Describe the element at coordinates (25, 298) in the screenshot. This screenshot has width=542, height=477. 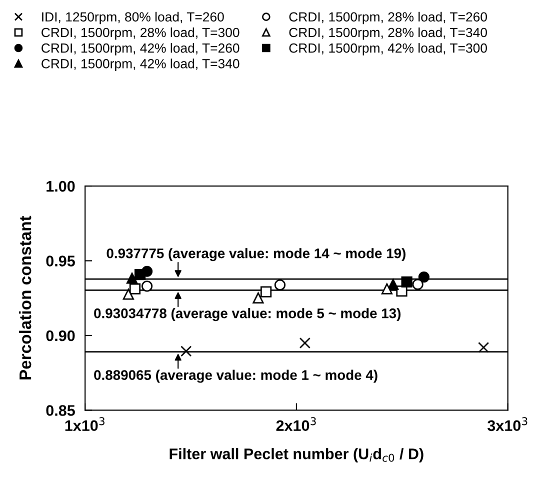
I see `y-axis-title: Percolation constant` at that location.